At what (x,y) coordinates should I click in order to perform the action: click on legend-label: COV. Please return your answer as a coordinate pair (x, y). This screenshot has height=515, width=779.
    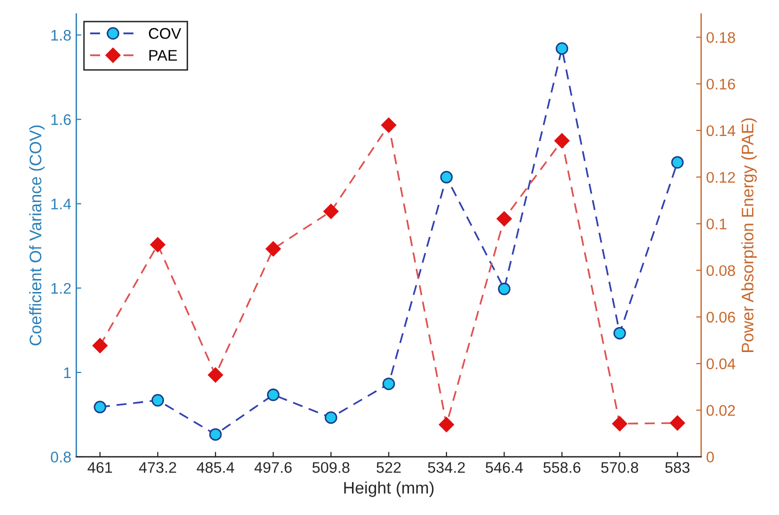
    Looking at the image, I should click on (165, 33).